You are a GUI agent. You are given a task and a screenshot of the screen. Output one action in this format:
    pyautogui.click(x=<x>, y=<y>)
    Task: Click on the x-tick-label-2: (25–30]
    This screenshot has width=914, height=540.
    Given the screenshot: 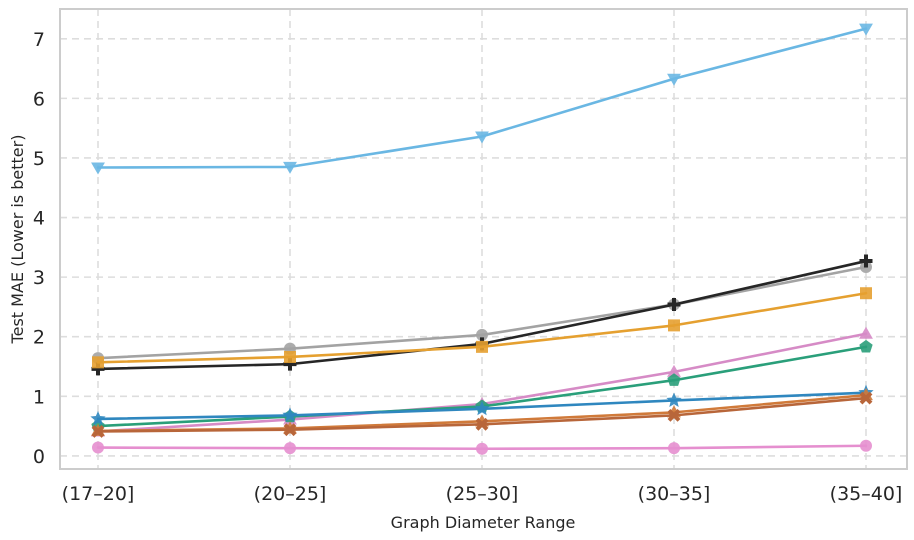 What is the action you would take?
    pyautogui.click(x=482, y=494)
    